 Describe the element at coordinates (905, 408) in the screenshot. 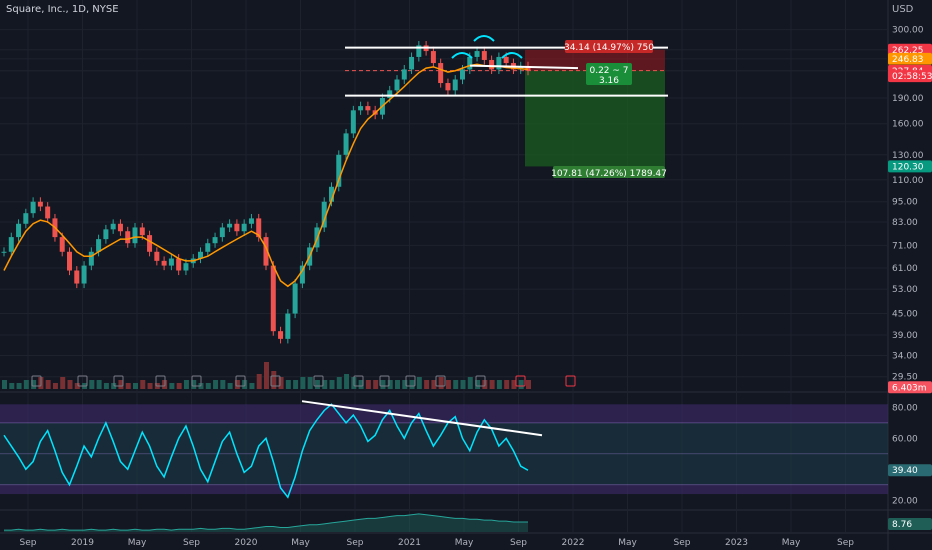

I see `rsi-tick-label: 80.00` at that location.